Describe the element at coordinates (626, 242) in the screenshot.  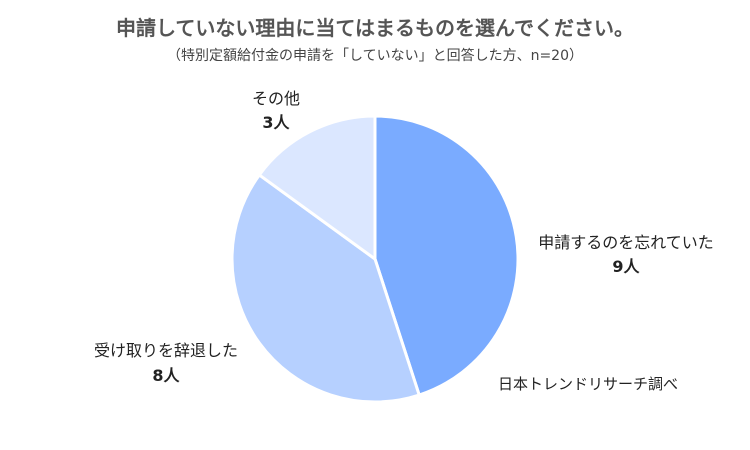
I see `slice-label-forgot: 申請するのを忘れていた` at that location.